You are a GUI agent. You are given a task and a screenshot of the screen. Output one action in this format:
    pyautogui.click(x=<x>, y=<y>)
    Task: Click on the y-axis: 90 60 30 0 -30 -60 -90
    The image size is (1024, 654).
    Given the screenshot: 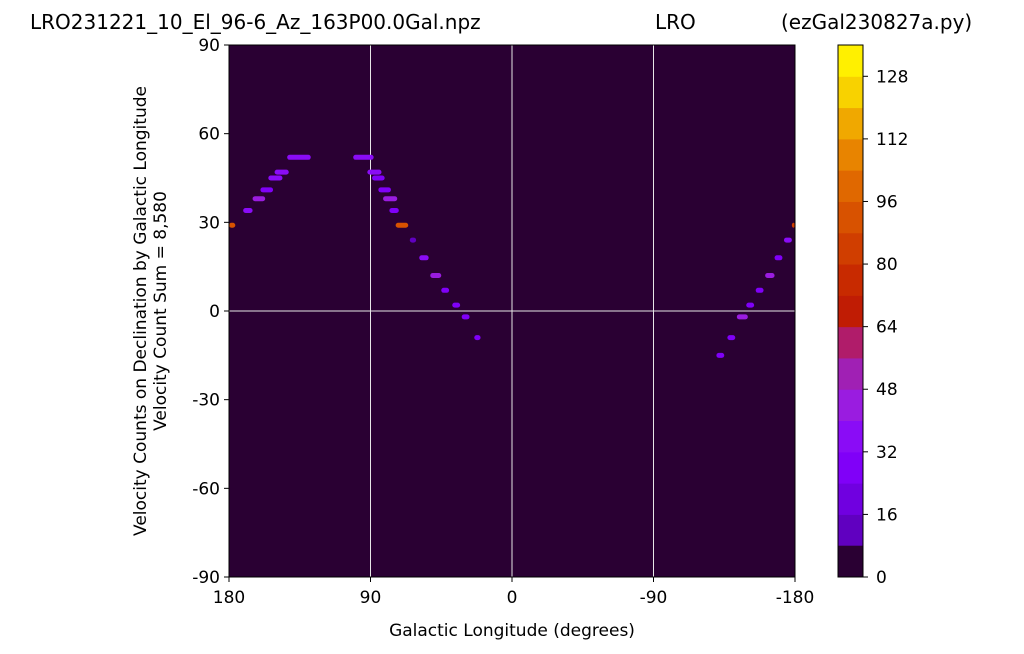 What is the action you would take?
    pyautogui.click(x=210, y=312)
    